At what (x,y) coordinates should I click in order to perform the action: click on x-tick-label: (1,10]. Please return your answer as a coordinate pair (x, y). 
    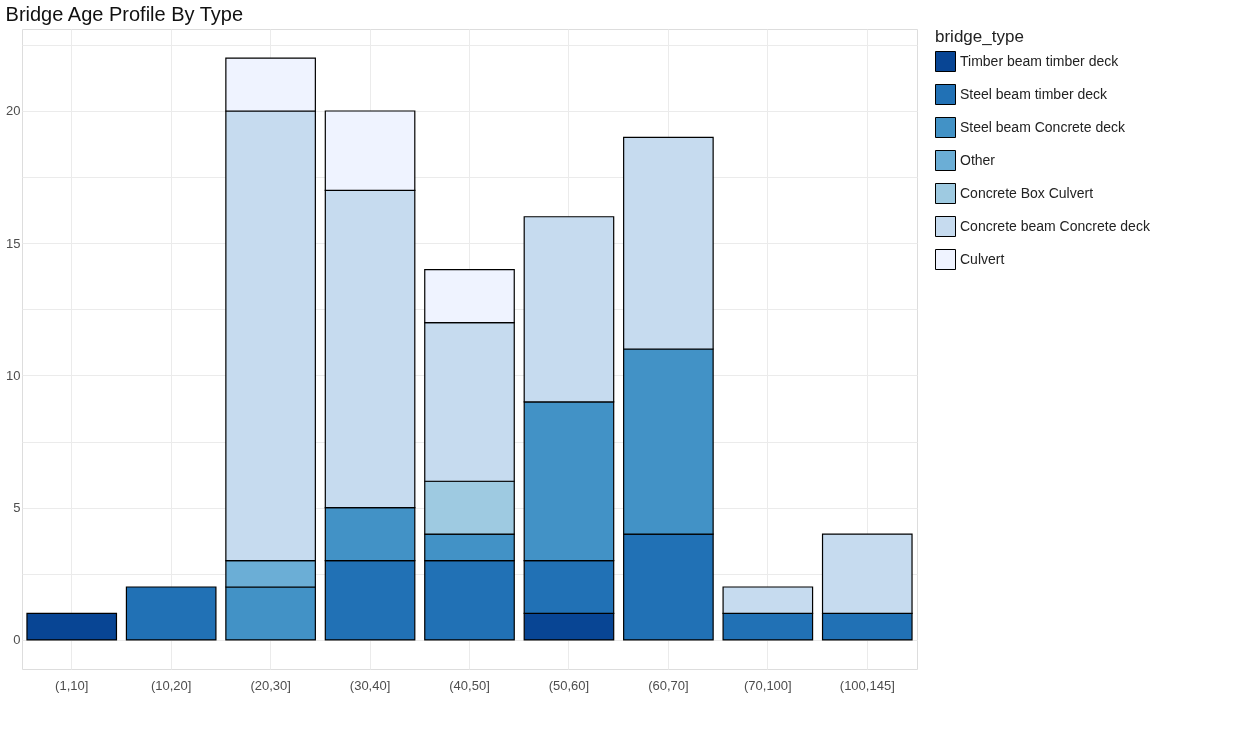
    Looking at the image, I should click on (72, 685).